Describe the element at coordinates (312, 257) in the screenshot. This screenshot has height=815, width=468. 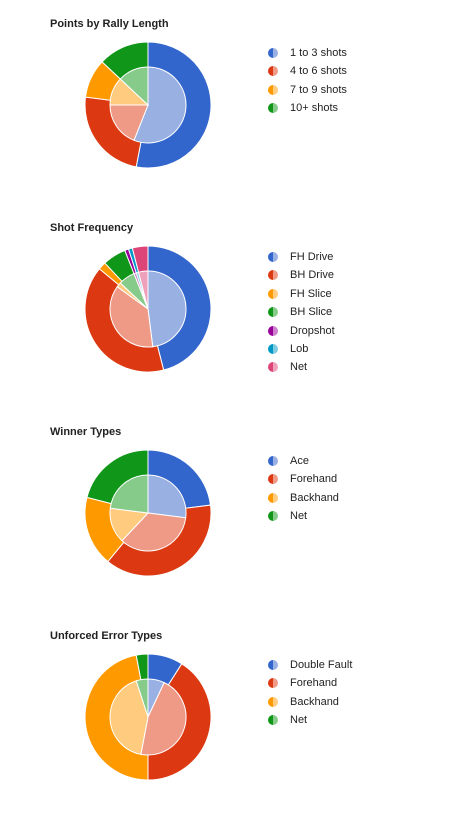
I see `legend-label: FH Drive` at that location.